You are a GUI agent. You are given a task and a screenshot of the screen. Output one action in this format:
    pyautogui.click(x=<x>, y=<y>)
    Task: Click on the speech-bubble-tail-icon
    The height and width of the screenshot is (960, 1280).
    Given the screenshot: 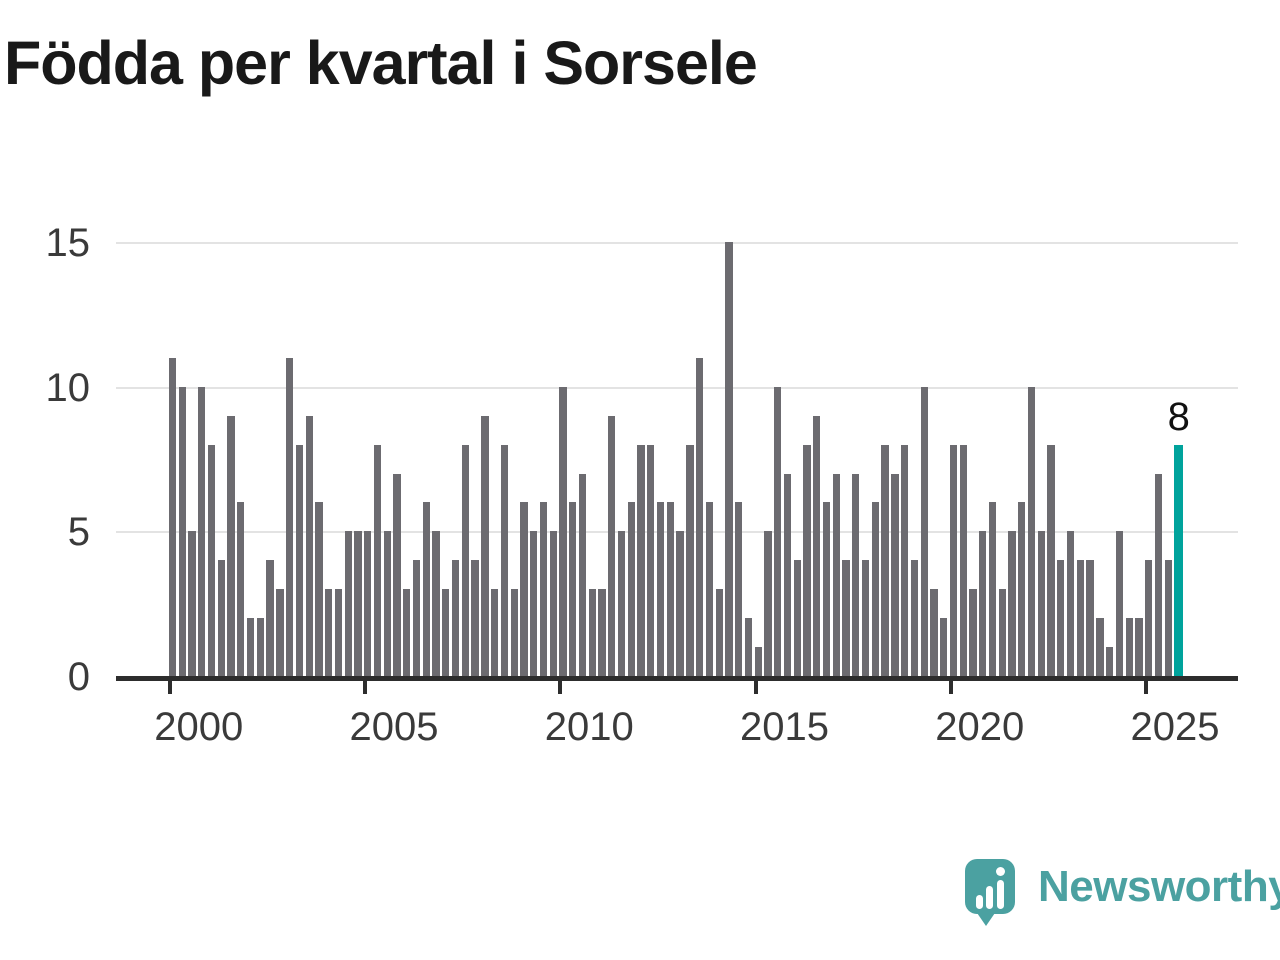 What is the action you would take?
    pyautogui.click(x=986, y=918)
    